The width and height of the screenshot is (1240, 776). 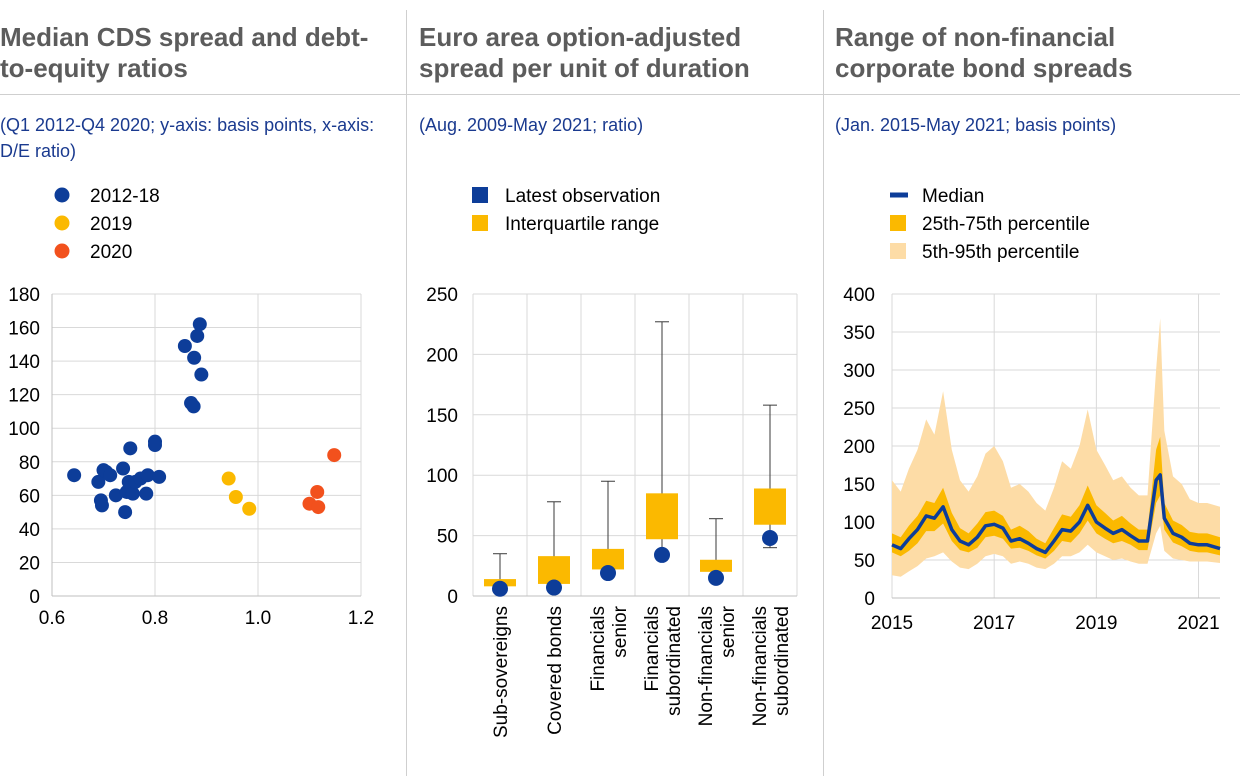 I want to click on y-tick-label: 160, so click(x=24, y=329).